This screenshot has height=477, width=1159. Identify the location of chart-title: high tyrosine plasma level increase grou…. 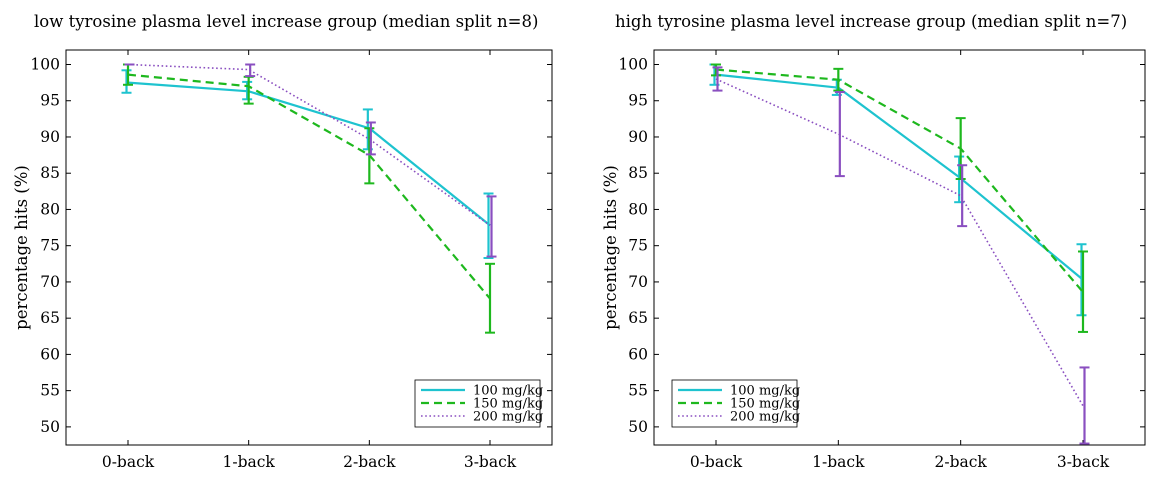
(871, 21).